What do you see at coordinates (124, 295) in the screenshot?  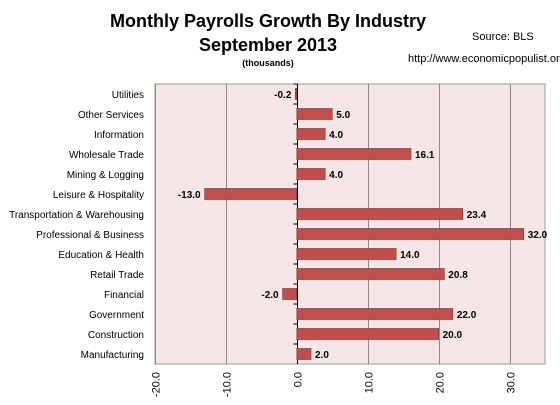 I see `category-label: Financial` at bounding box center [124, 295].